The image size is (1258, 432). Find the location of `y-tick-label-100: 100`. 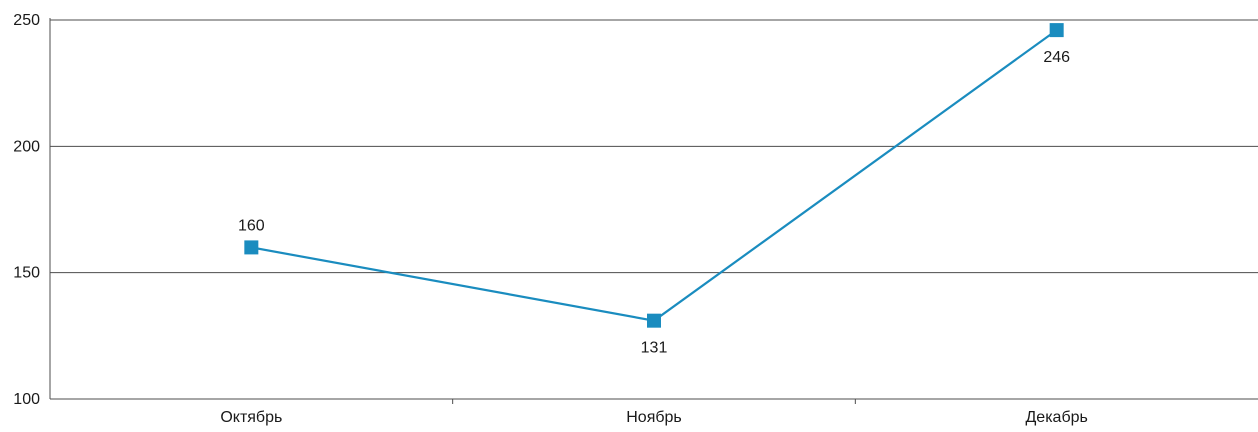

y-tick-label-100: 100 is located at coordinates (26, 399).